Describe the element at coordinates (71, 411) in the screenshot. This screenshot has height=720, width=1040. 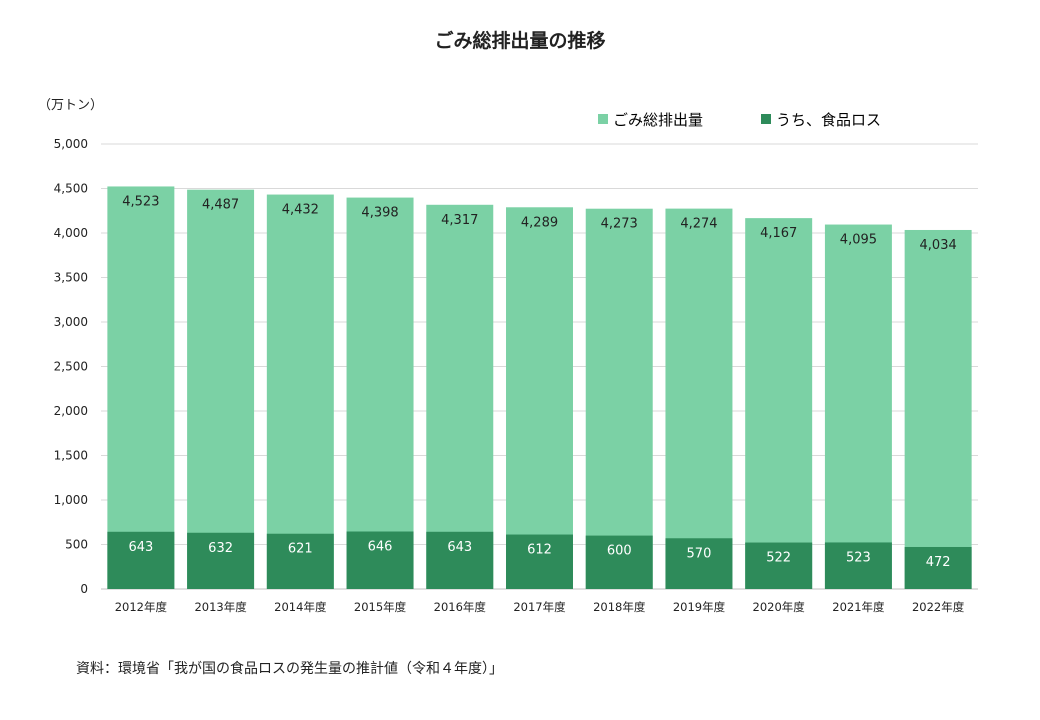
I see `y-tick-label: 2,000` at that location.